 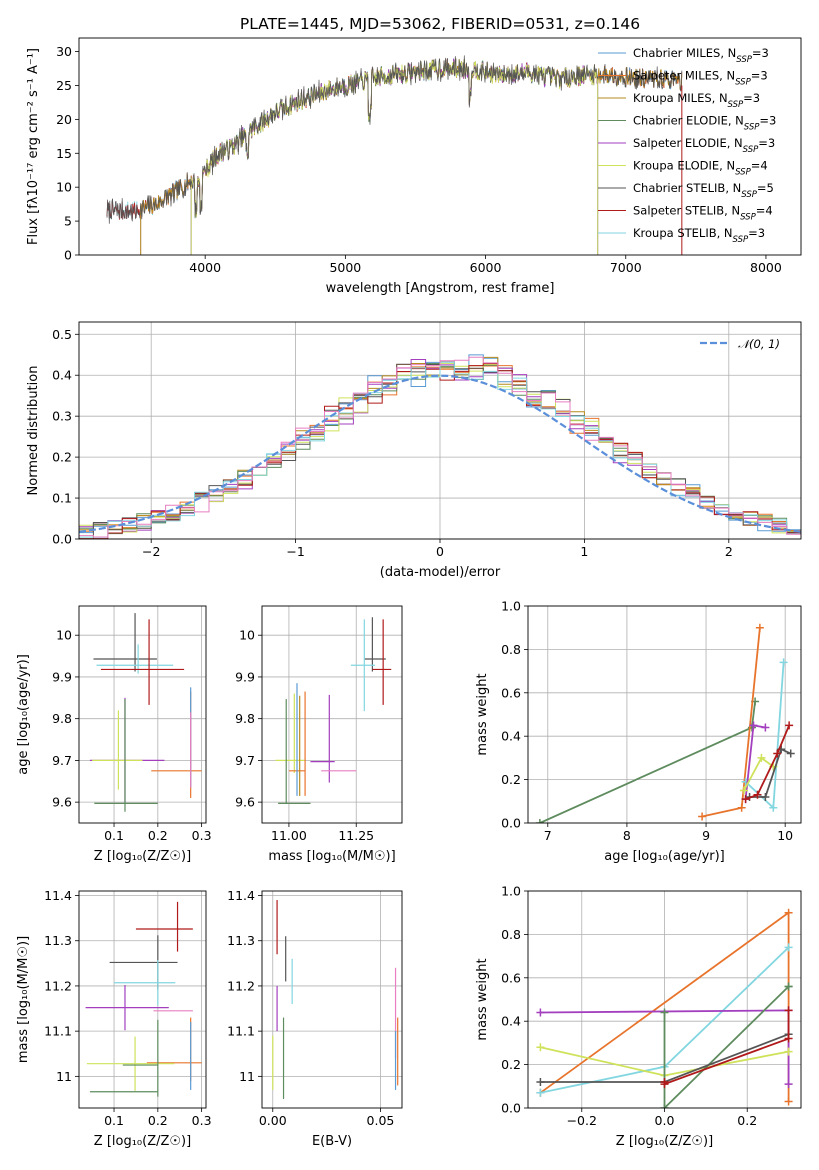 I want to click on x-tick-label: 0, so click(x=440, y=551).